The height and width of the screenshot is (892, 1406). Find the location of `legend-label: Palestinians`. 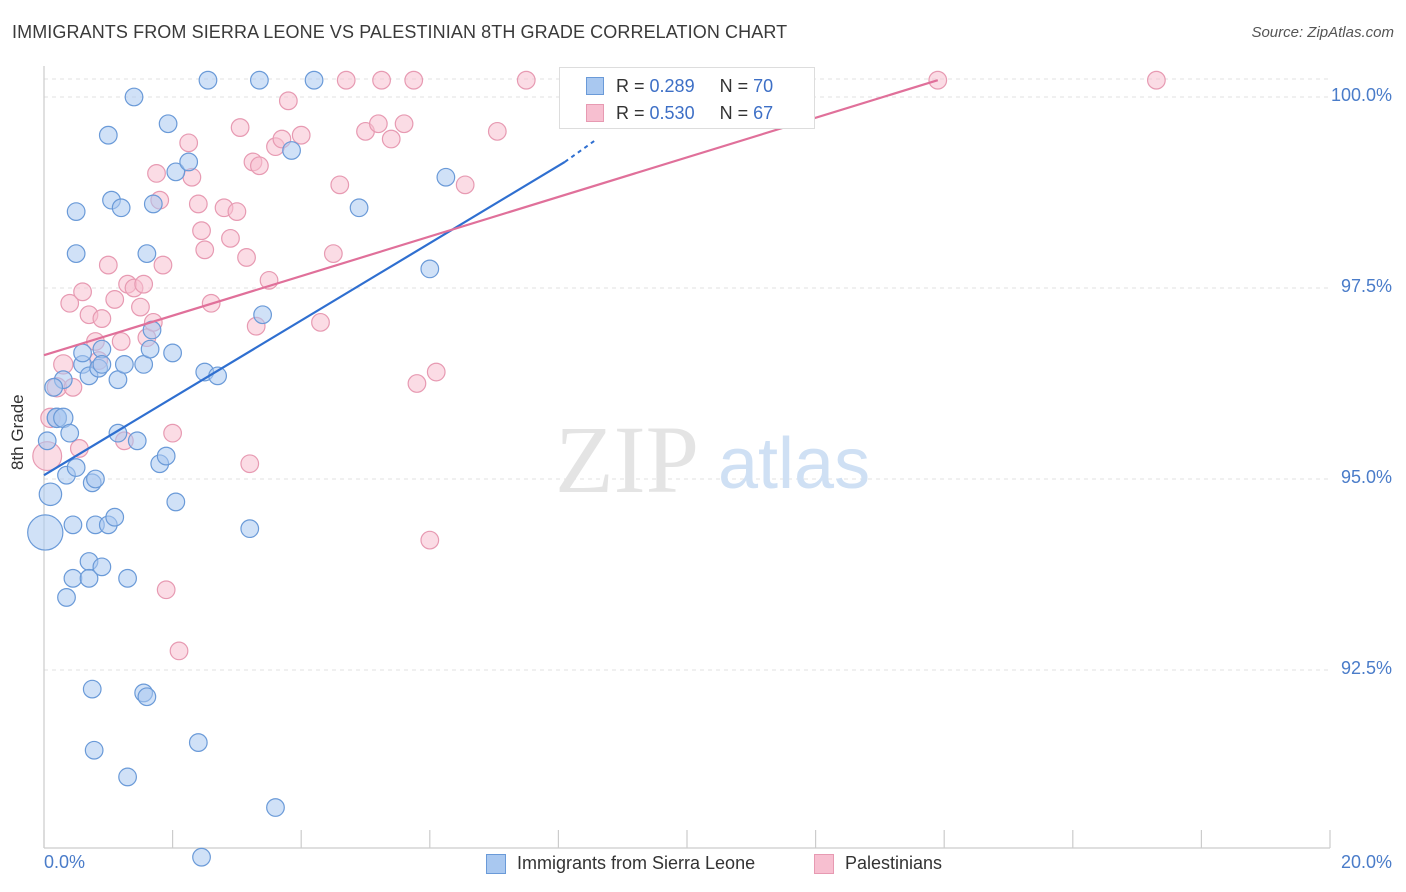

legend-label: Palestinians is located at coordinates (894, 863).